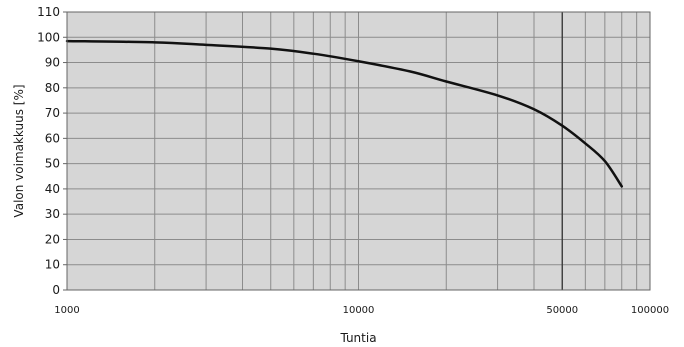  Describe the element at coordinates (52, 265) in the screenshot. I see `y-tick-label: 10` at that location.